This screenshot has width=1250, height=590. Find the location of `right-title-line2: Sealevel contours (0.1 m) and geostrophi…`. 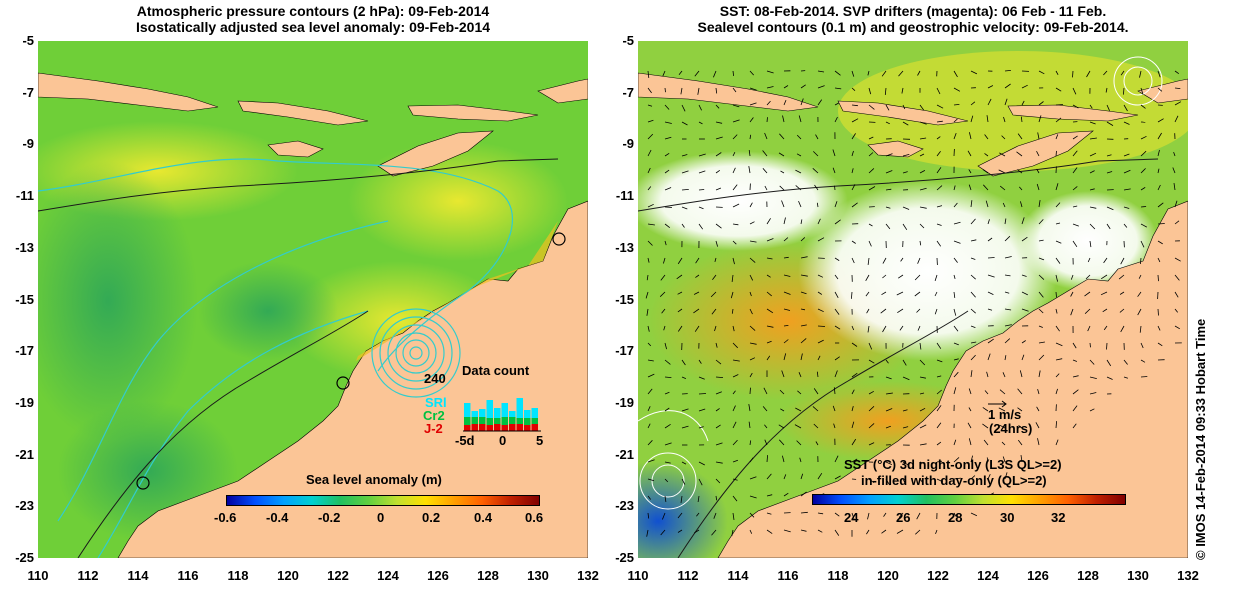

right-title-line2: Sealevel contours (0.1 m) and geostrophi… is located at coordinates (913, 27).